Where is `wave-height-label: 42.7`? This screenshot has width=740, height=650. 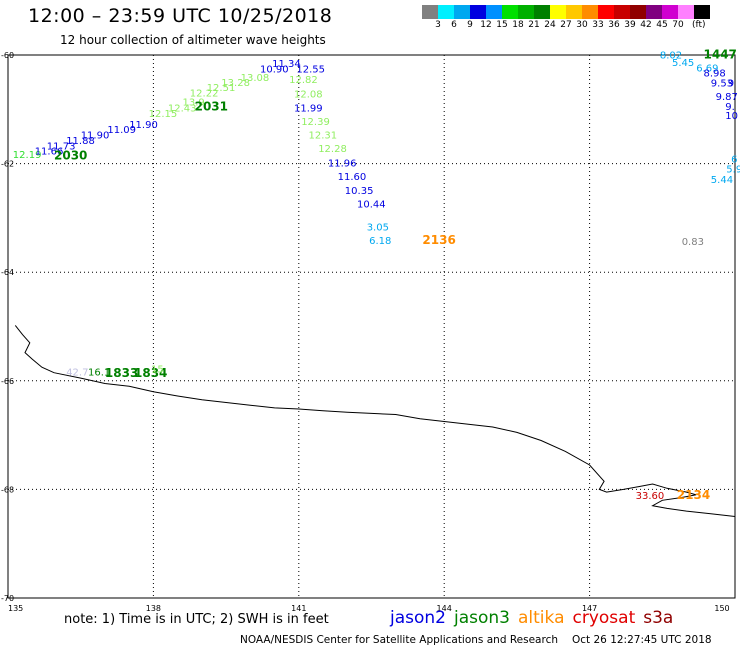
wave-height-label: 42.7 is located at coordinates (77, 372).